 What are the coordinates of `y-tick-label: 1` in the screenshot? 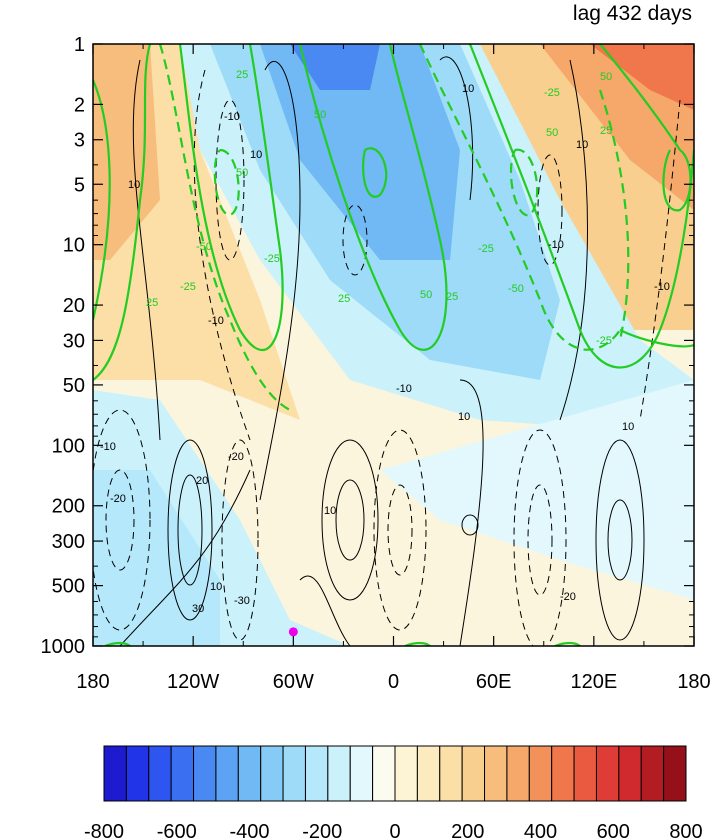 It's located at (79, 45).